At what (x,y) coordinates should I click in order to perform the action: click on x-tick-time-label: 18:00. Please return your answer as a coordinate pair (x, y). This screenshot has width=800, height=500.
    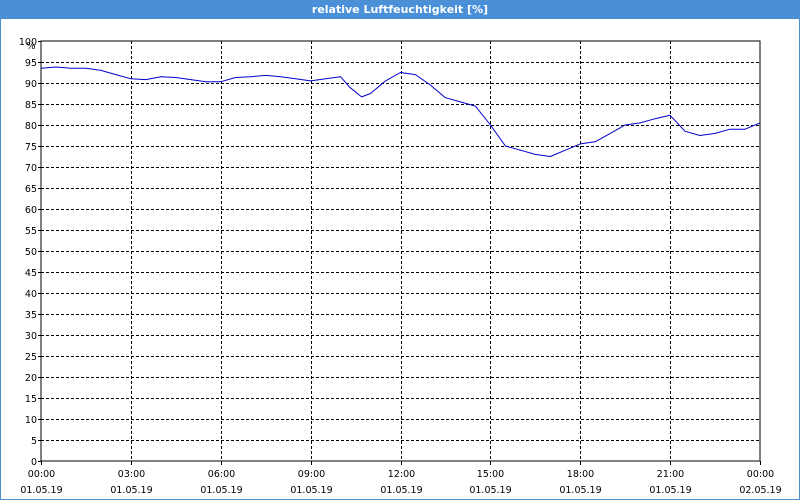
    Looking at the image, I should click on (580, 474).